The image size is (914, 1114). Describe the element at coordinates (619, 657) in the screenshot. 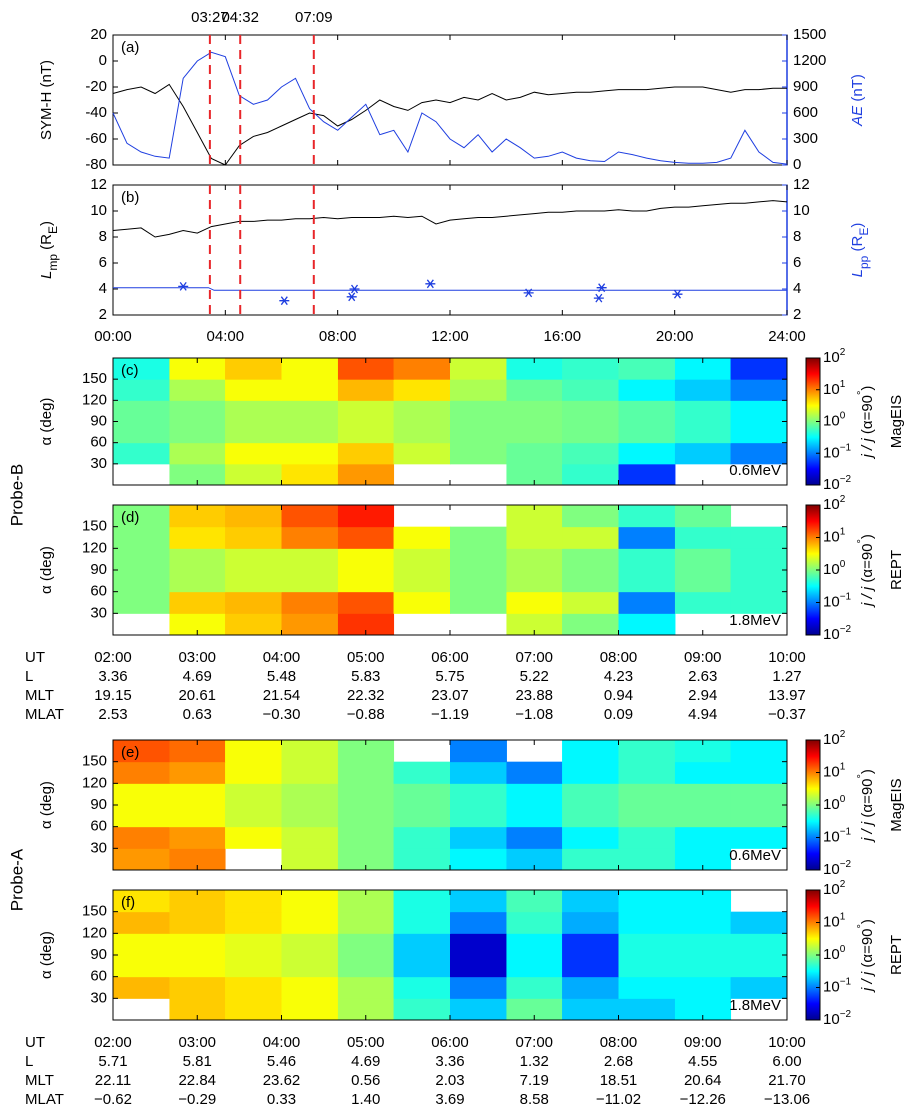

I see `x-tick-label: 08:00` at that location.